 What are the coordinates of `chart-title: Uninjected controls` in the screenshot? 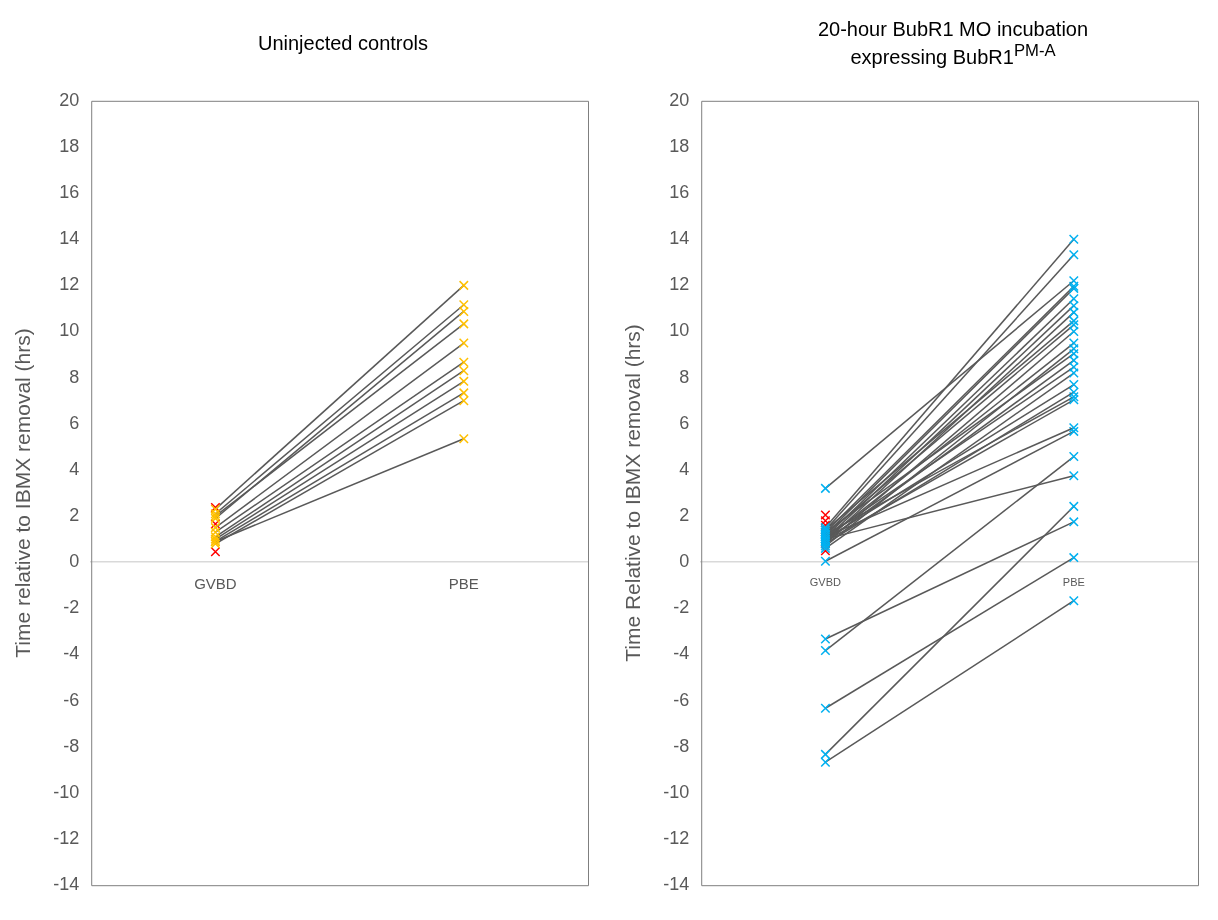 It's located at (343, 43).